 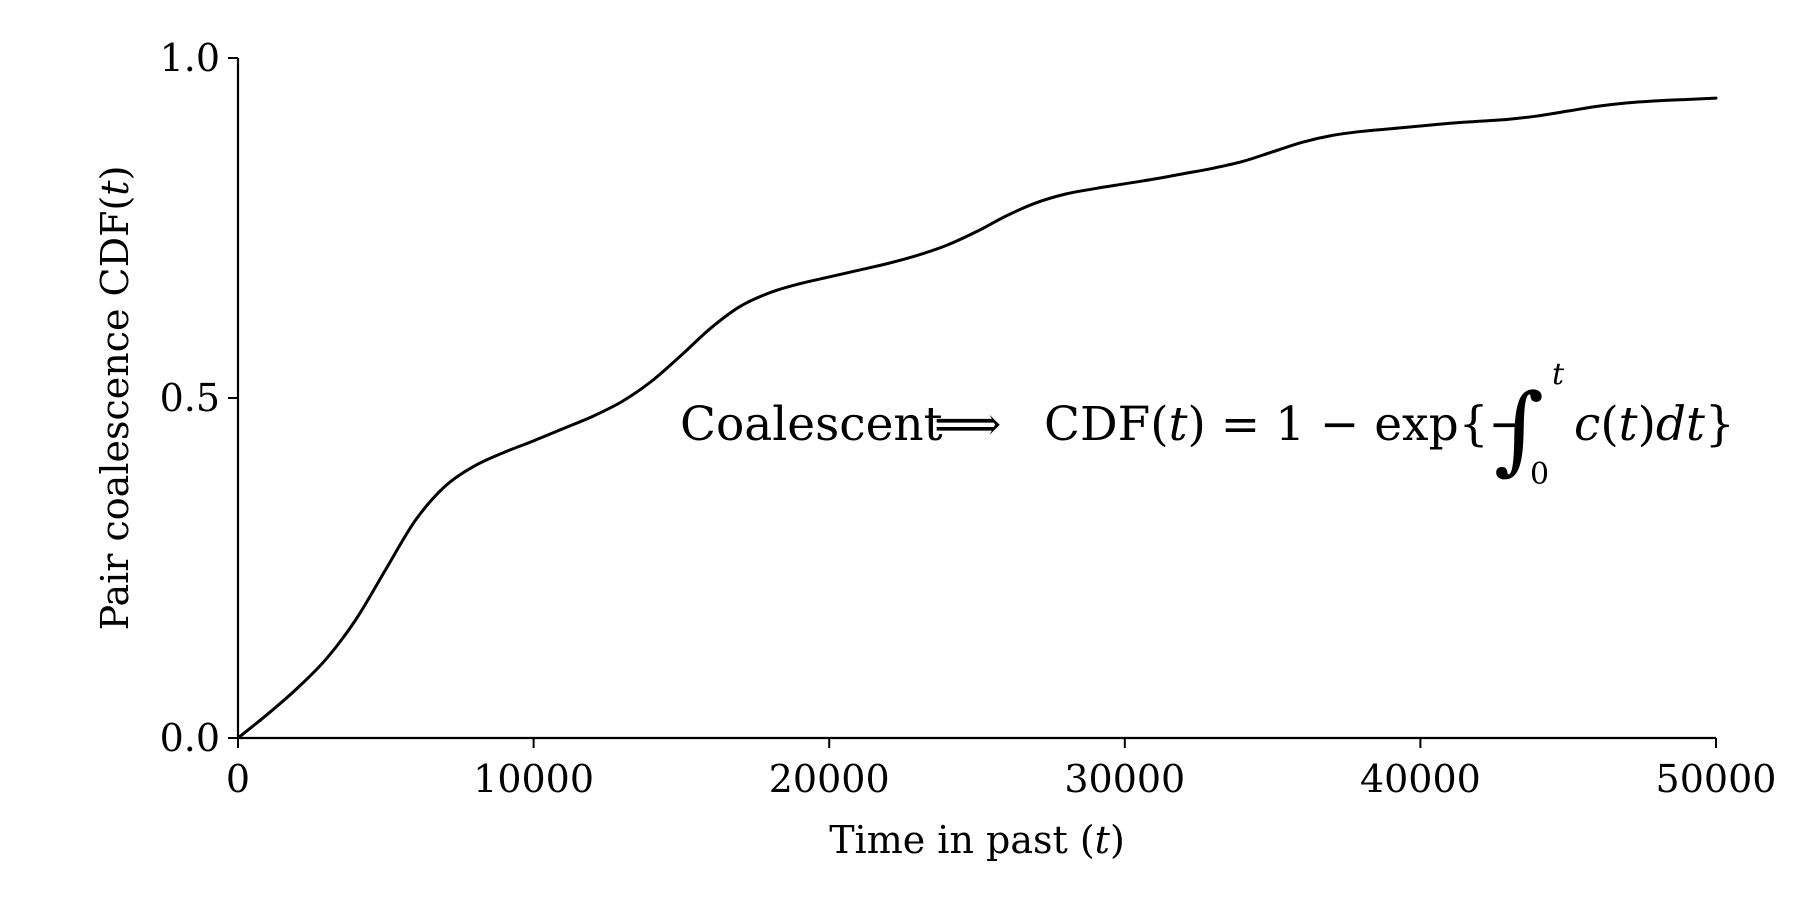 What do you see at coordinates (190, 398) in the screenshot?
I see `y-tick-label: 0.5` at bounding box center [190, 398].